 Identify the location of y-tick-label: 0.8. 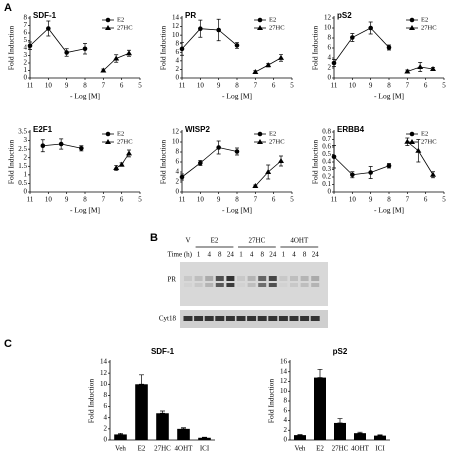
(326, 132).